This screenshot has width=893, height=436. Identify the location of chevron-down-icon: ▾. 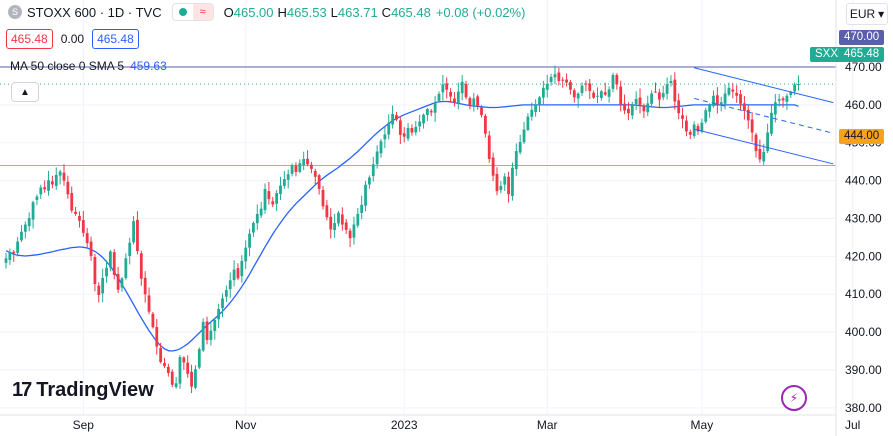
(881, 14).